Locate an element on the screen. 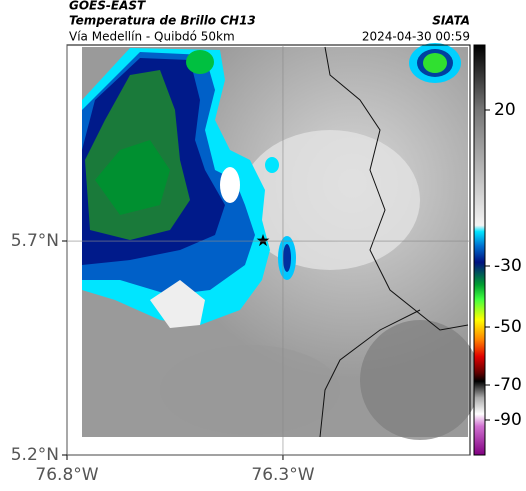  x-tick-label: 76.8°W is located at coordinates (66, 475).